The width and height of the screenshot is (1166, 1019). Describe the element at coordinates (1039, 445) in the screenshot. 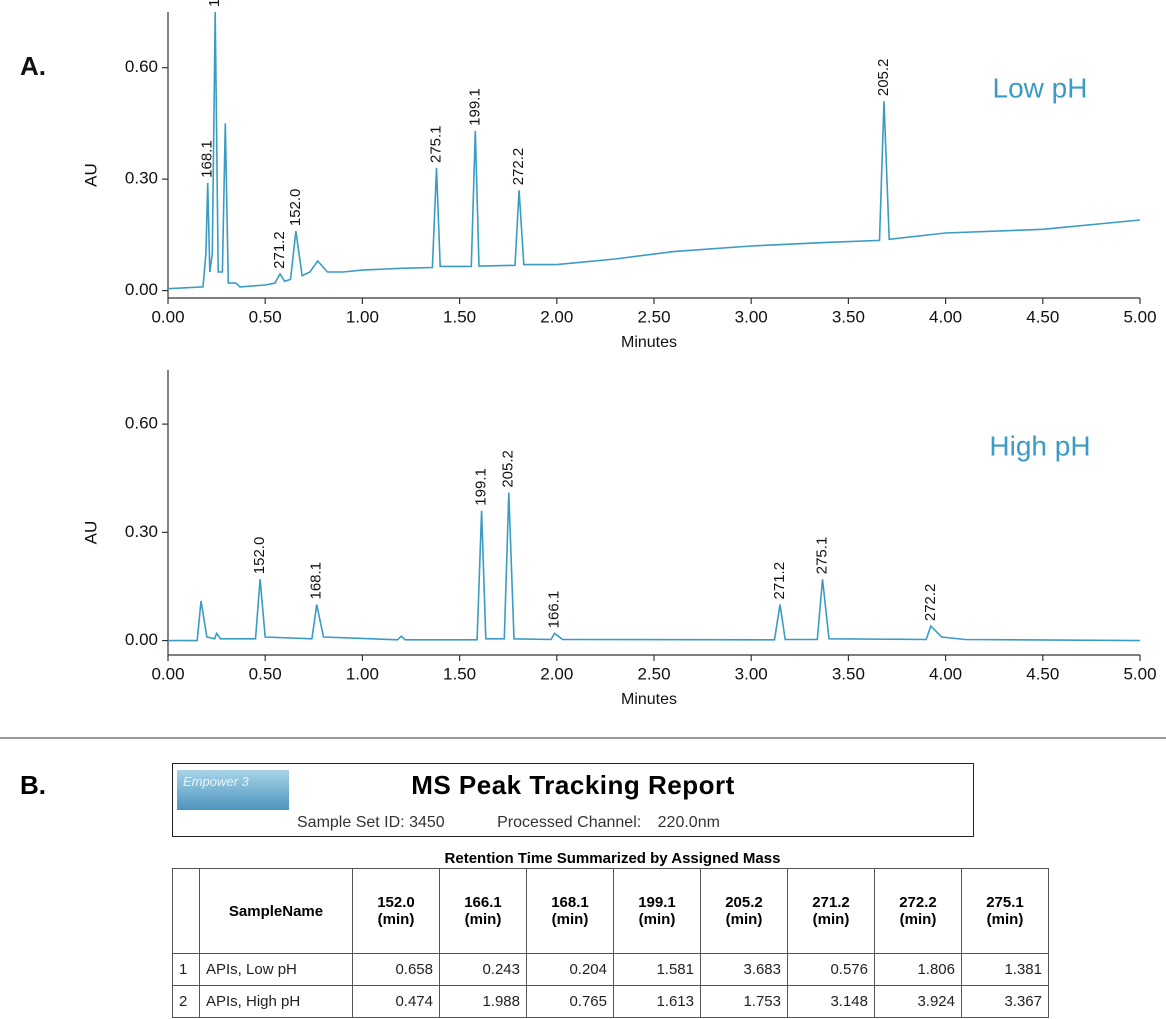

I see `series-name: High pH` at that location.